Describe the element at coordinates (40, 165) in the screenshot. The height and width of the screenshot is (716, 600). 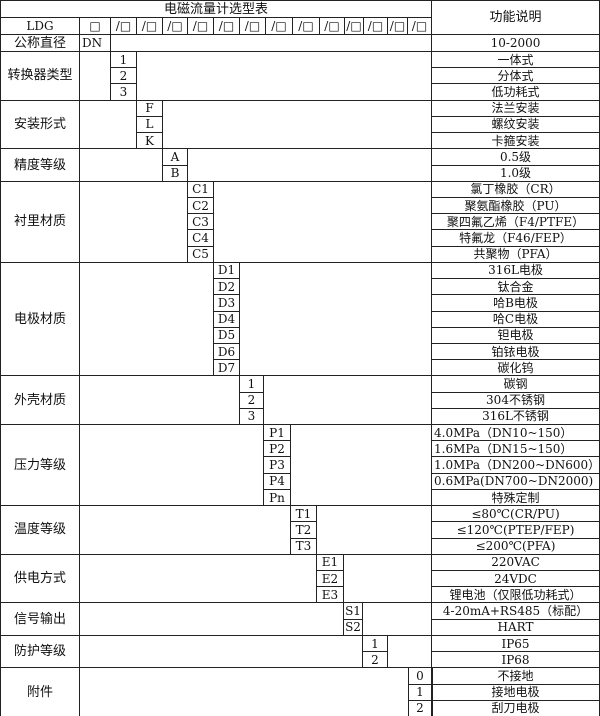
I see `group-label: 精度等级` at that location.